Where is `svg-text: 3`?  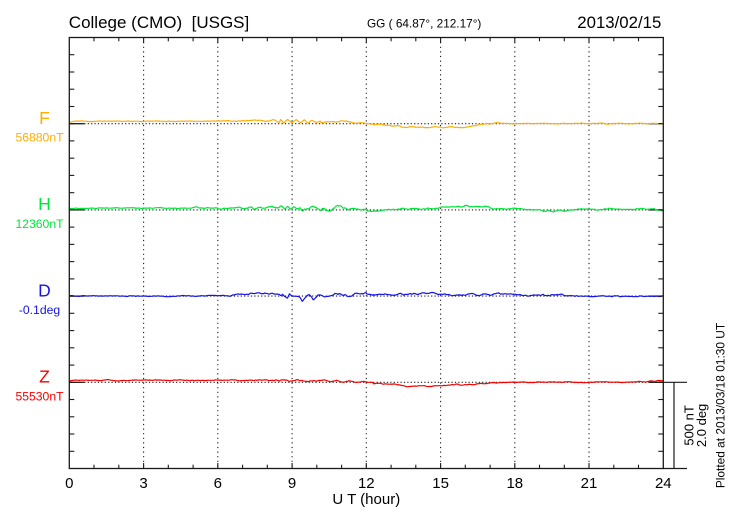 svg-text: 3 is located at coordinates (143, 483).